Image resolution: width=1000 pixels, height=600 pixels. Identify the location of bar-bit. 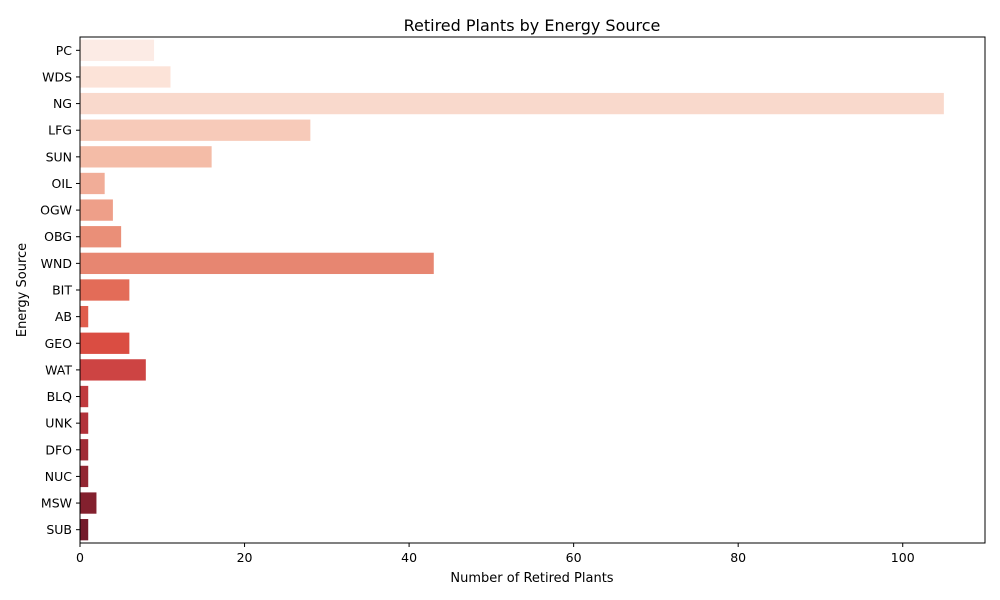
(105, 290).